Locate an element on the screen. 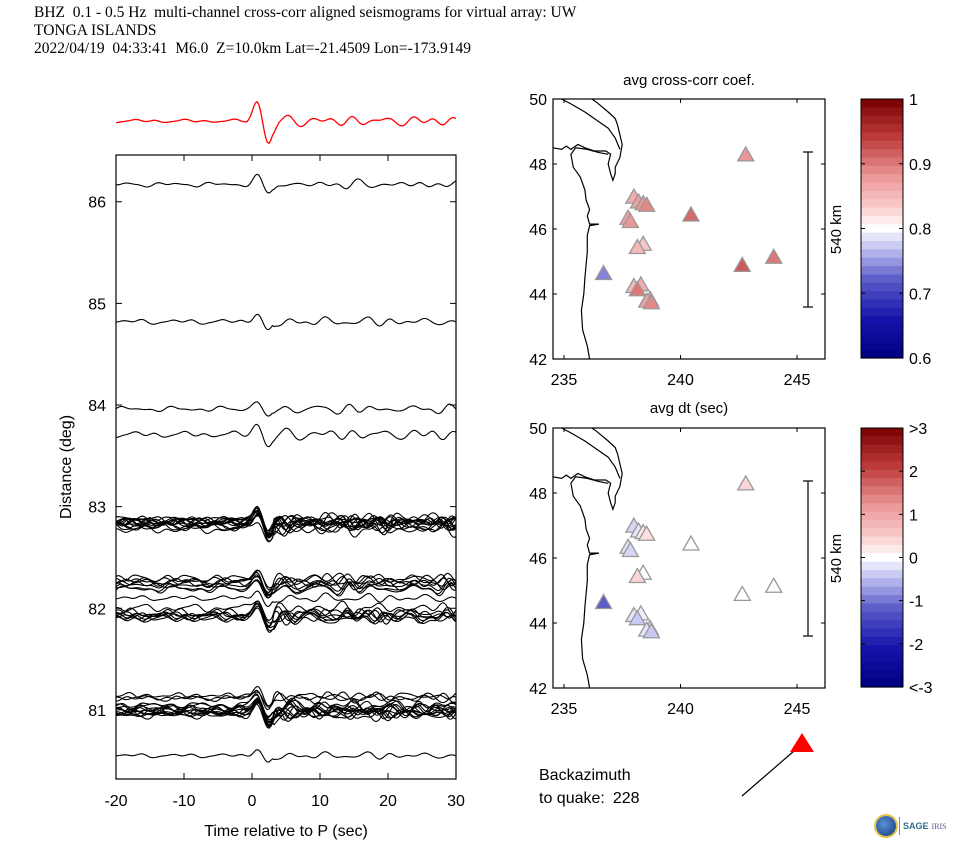  x-tick-label: 240 is located at coordinates (680, 380).